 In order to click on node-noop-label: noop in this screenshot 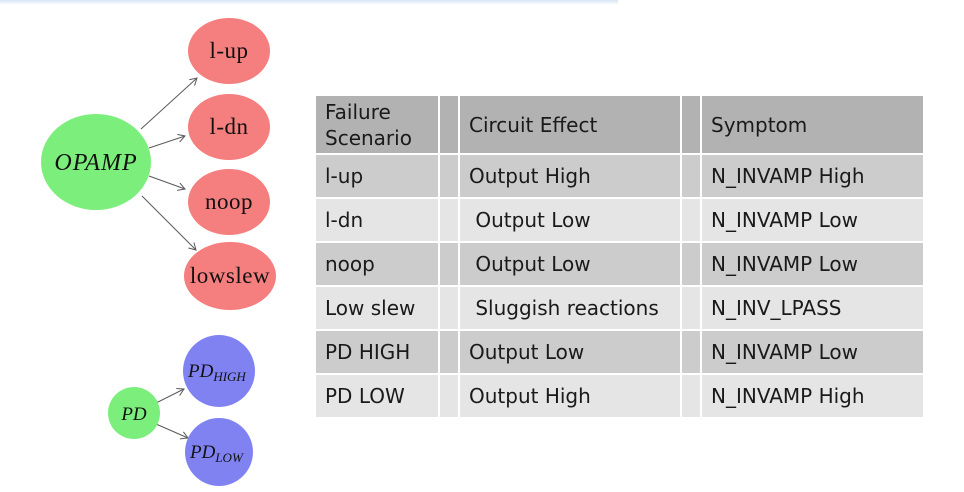, I will do `click(229, 201)`.